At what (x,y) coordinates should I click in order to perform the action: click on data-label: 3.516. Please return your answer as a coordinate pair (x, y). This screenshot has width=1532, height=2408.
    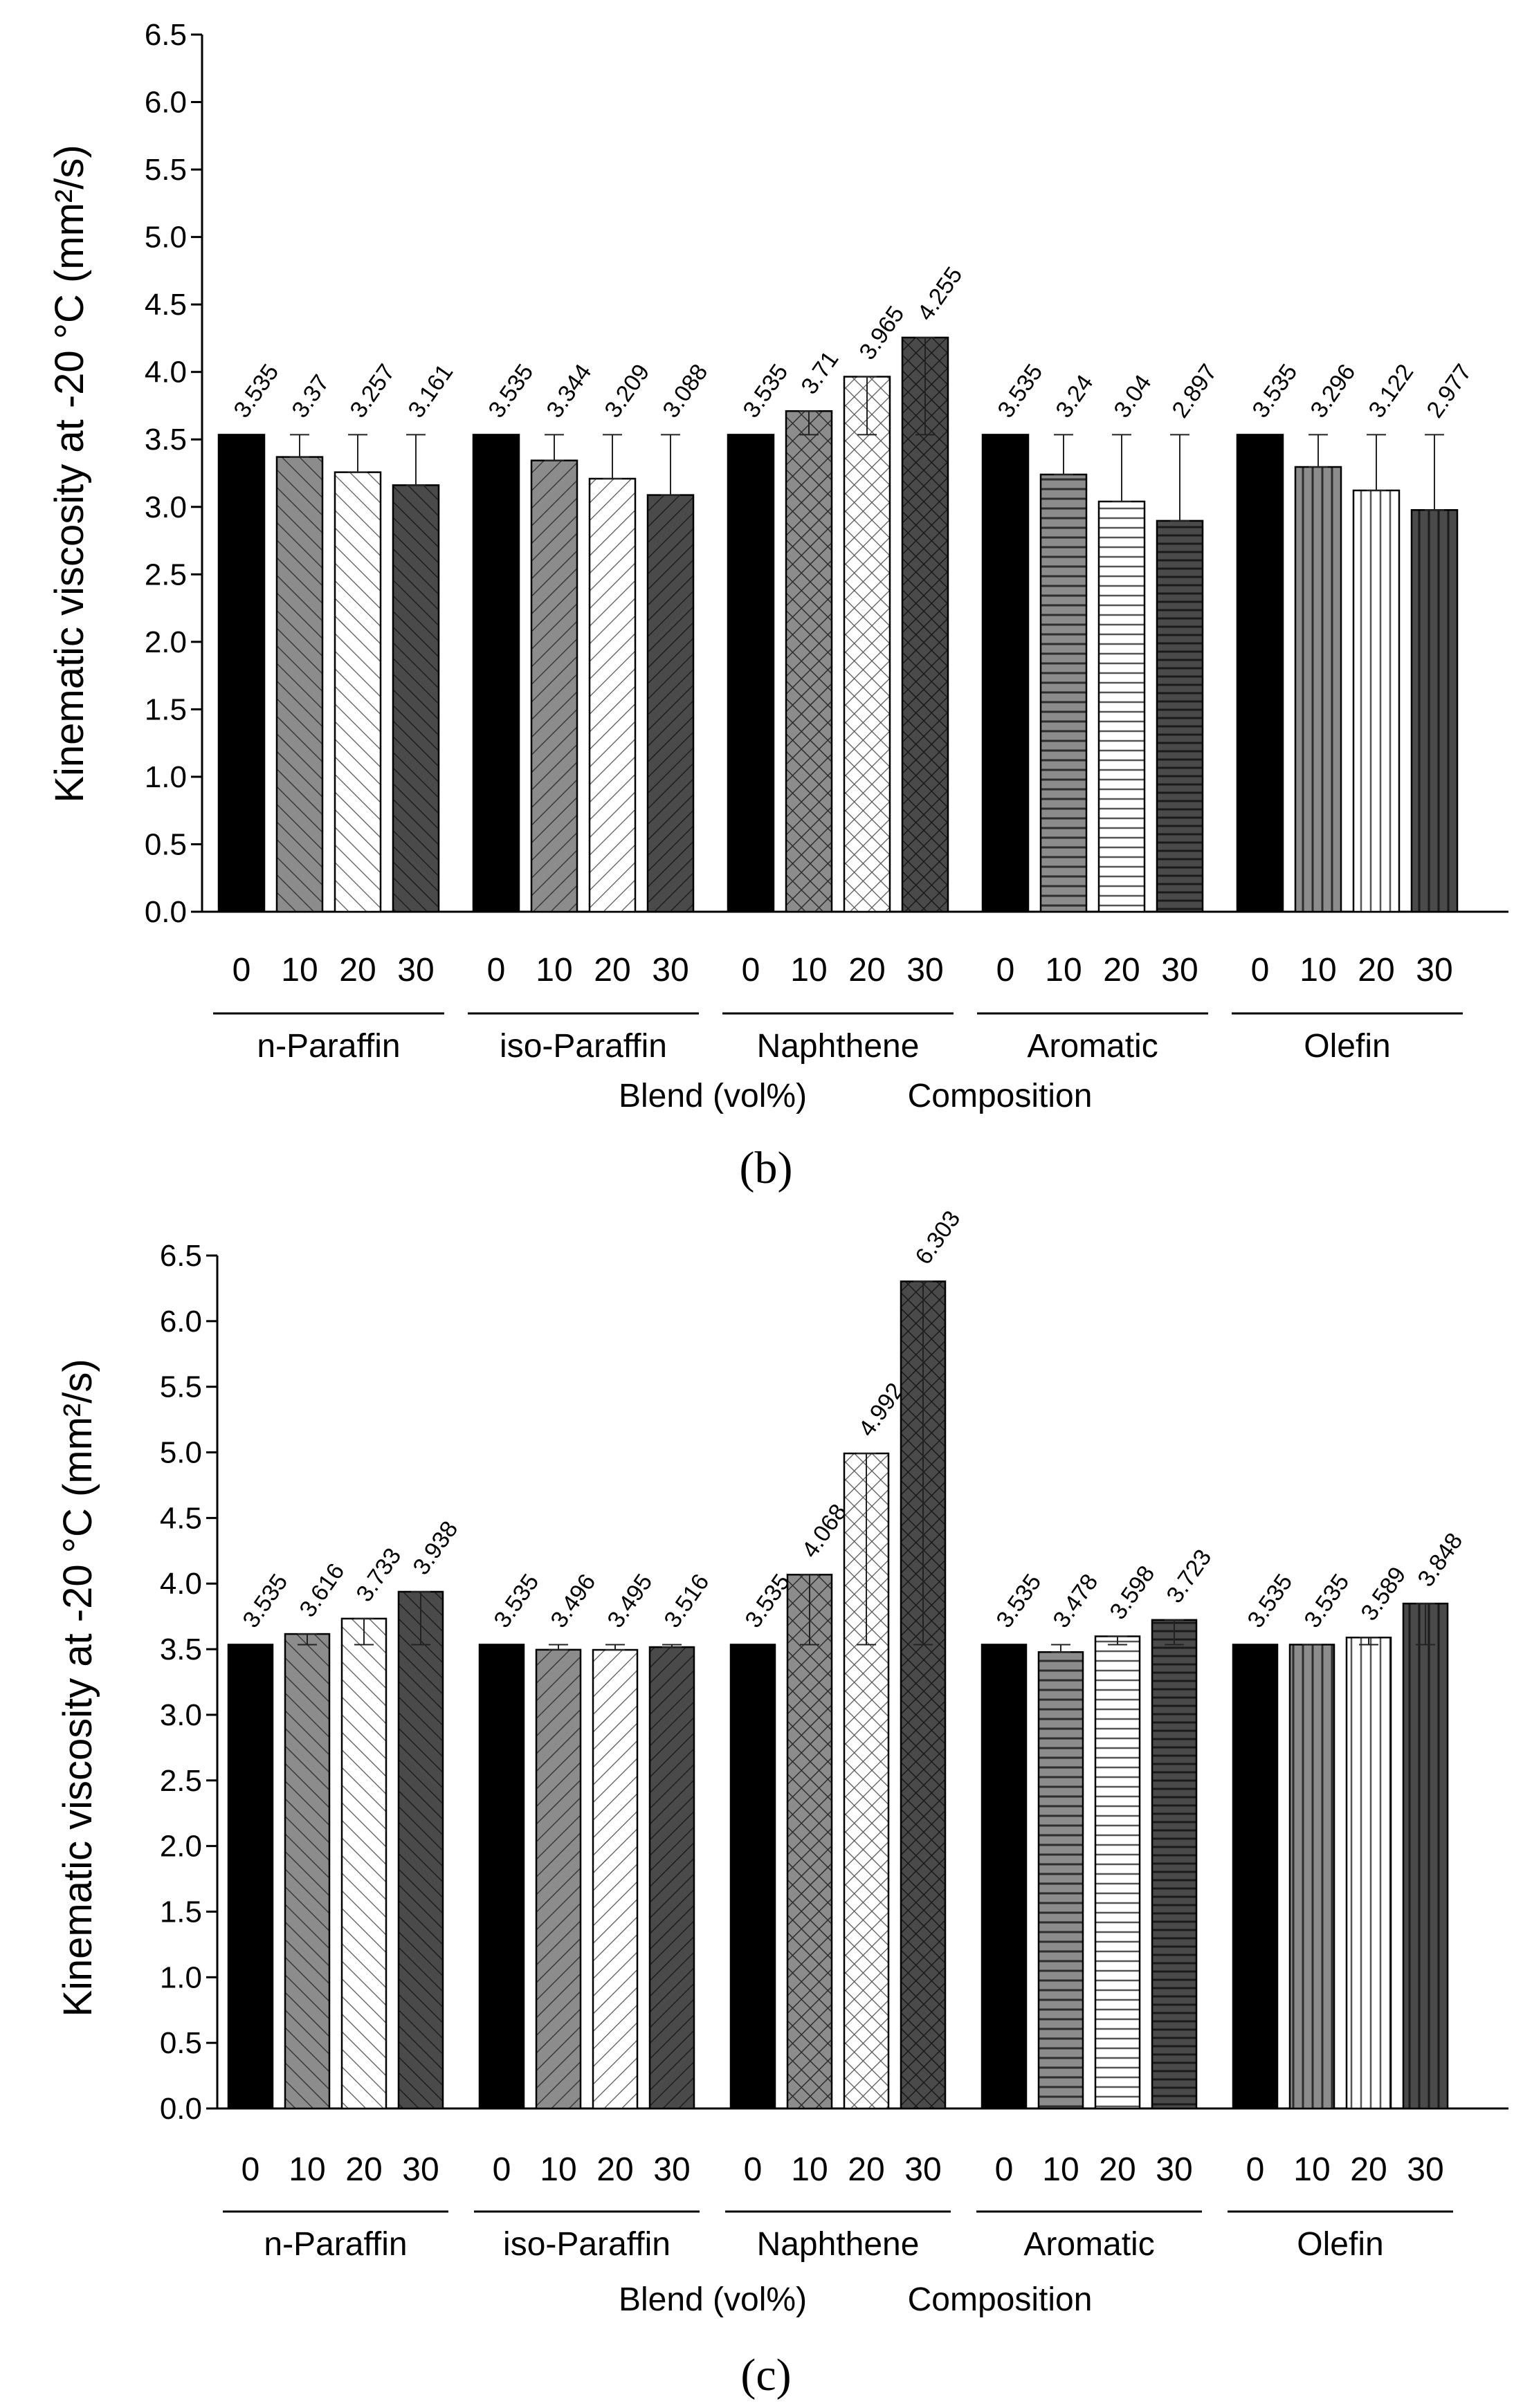
    Looking at the image, I should click on (686, 1601).